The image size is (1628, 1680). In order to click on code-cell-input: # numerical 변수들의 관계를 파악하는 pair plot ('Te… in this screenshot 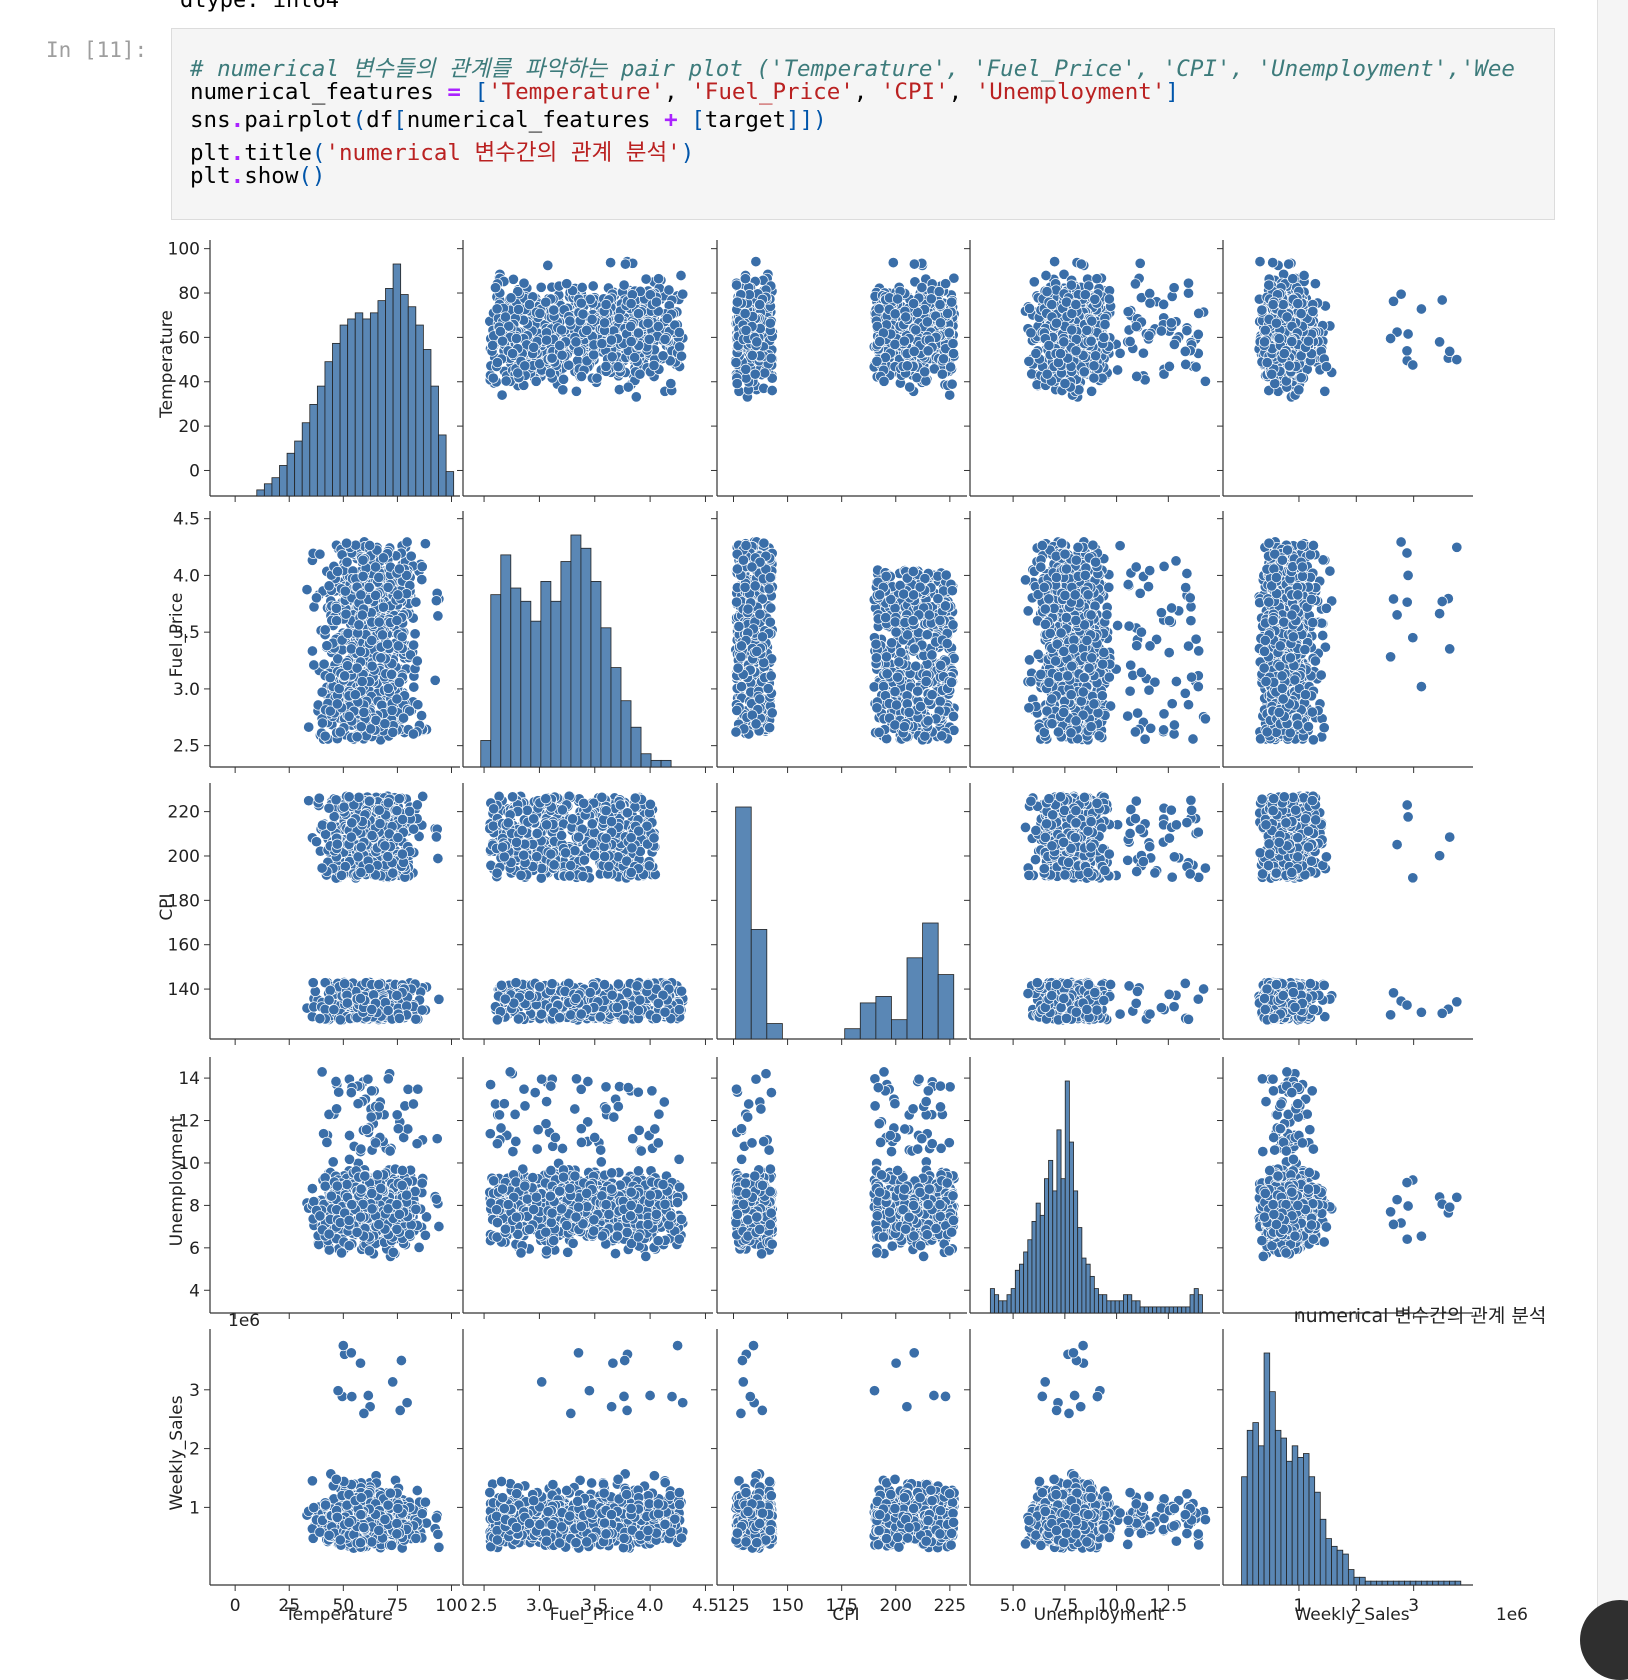, I will do `click(863, 124)`.